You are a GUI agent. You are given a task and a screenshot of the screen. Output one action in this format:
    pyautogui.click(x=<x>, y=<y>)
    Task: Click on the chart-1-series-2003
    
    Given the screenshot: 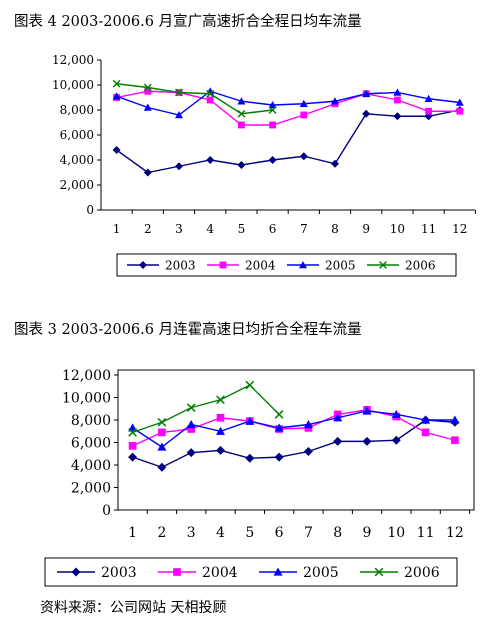 What is the action you would take?
    pyautogui.click(x=288, y=141)
    